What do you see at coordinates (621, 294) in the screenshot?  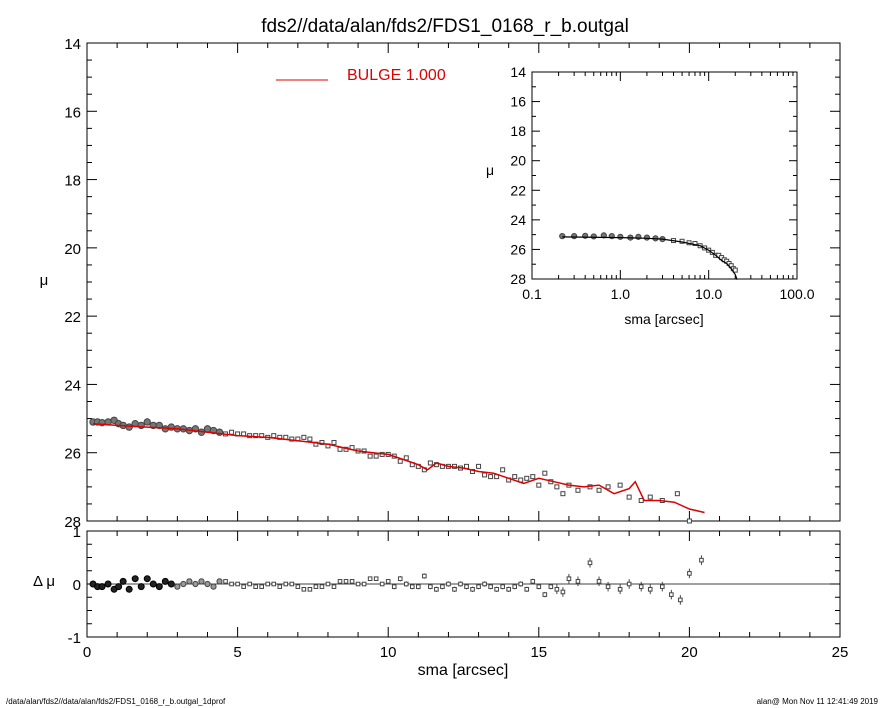 I see `inset-x-tick-label: 1.0` at bounding box center [621, 294].